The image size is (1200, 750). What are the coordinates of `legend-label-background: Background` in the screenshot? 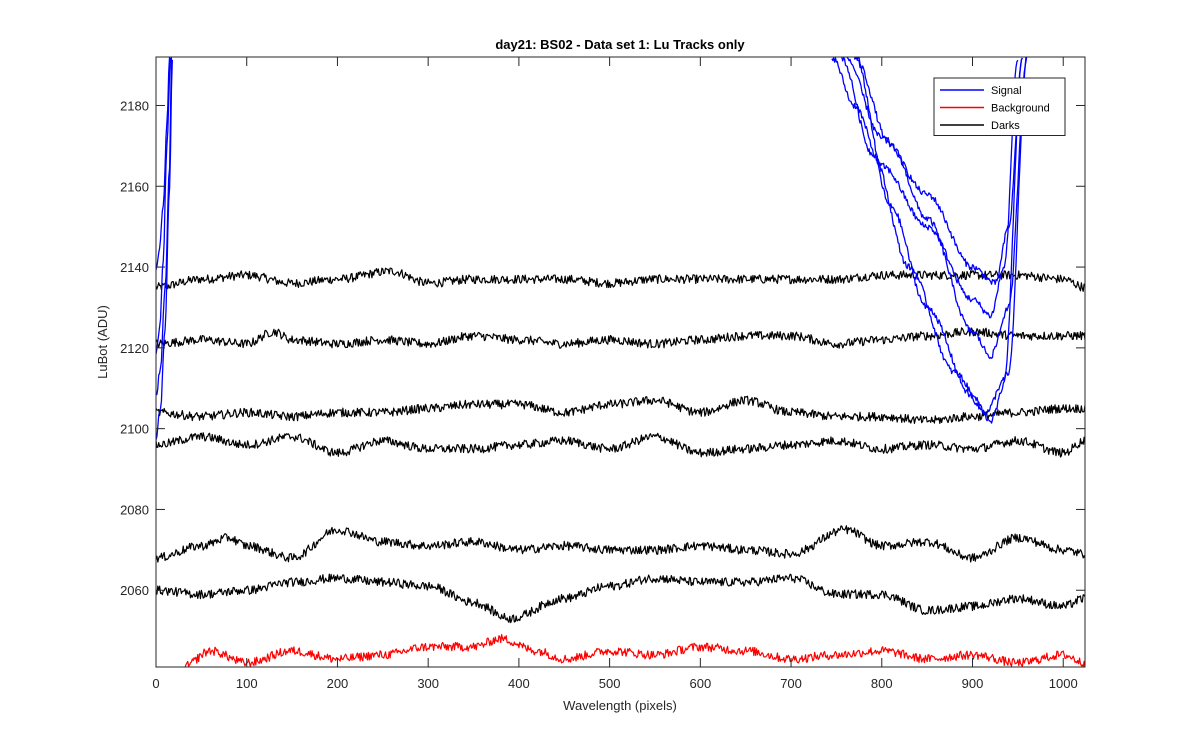 It's located at (1020, 109).